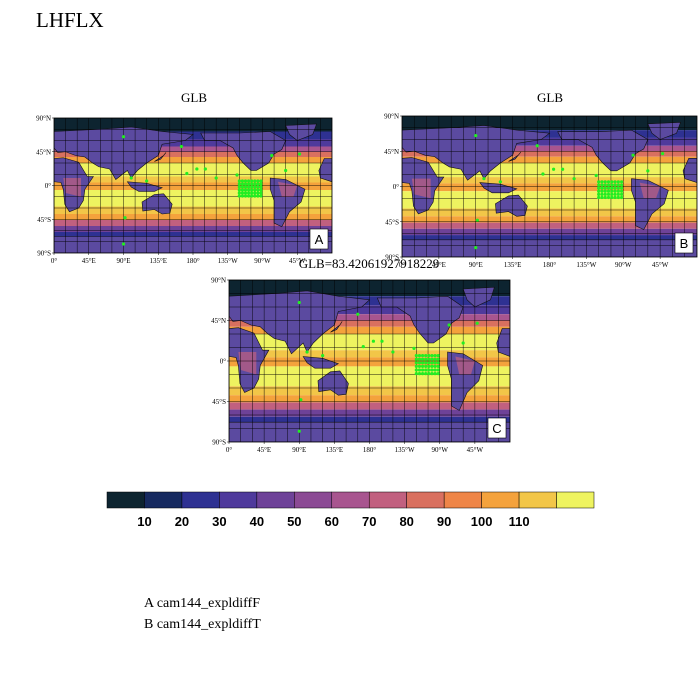 This screenshot has width=700, height=700. I want to click on lon-tick-label: 0°, so click(402, 265).